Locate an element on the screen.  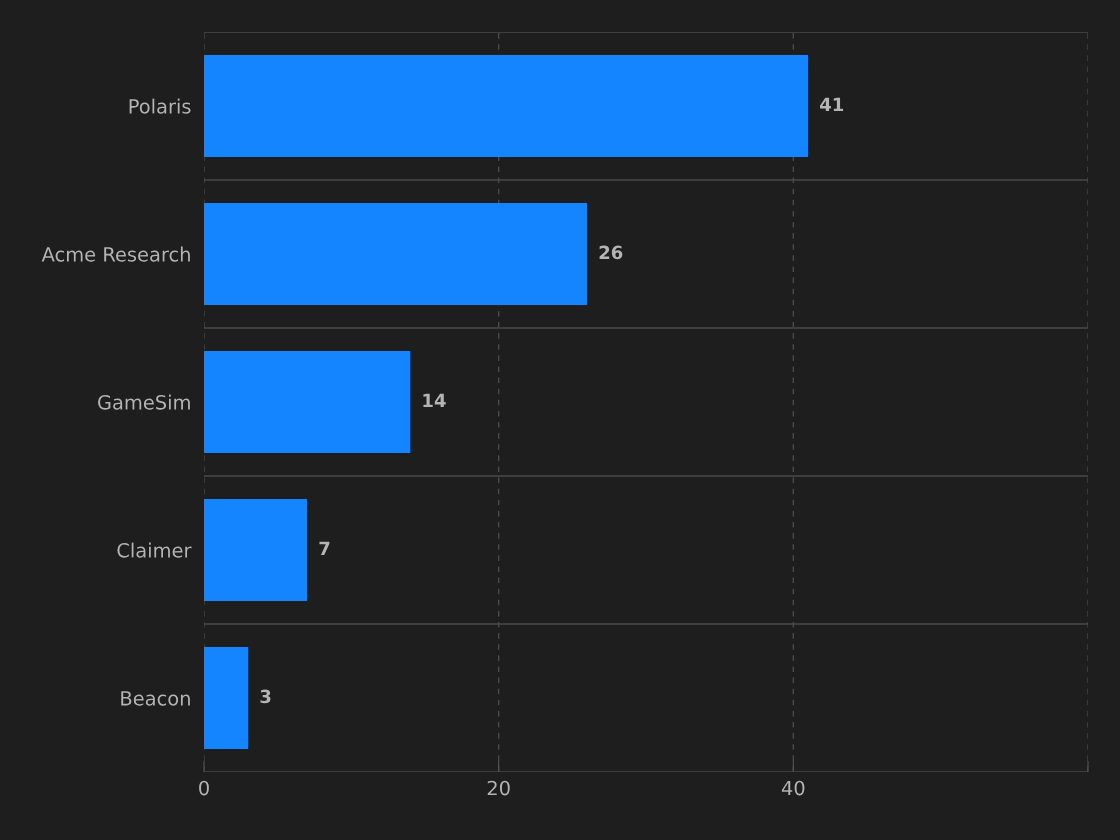
data-label: 26 is located at coordinates (611, 252).